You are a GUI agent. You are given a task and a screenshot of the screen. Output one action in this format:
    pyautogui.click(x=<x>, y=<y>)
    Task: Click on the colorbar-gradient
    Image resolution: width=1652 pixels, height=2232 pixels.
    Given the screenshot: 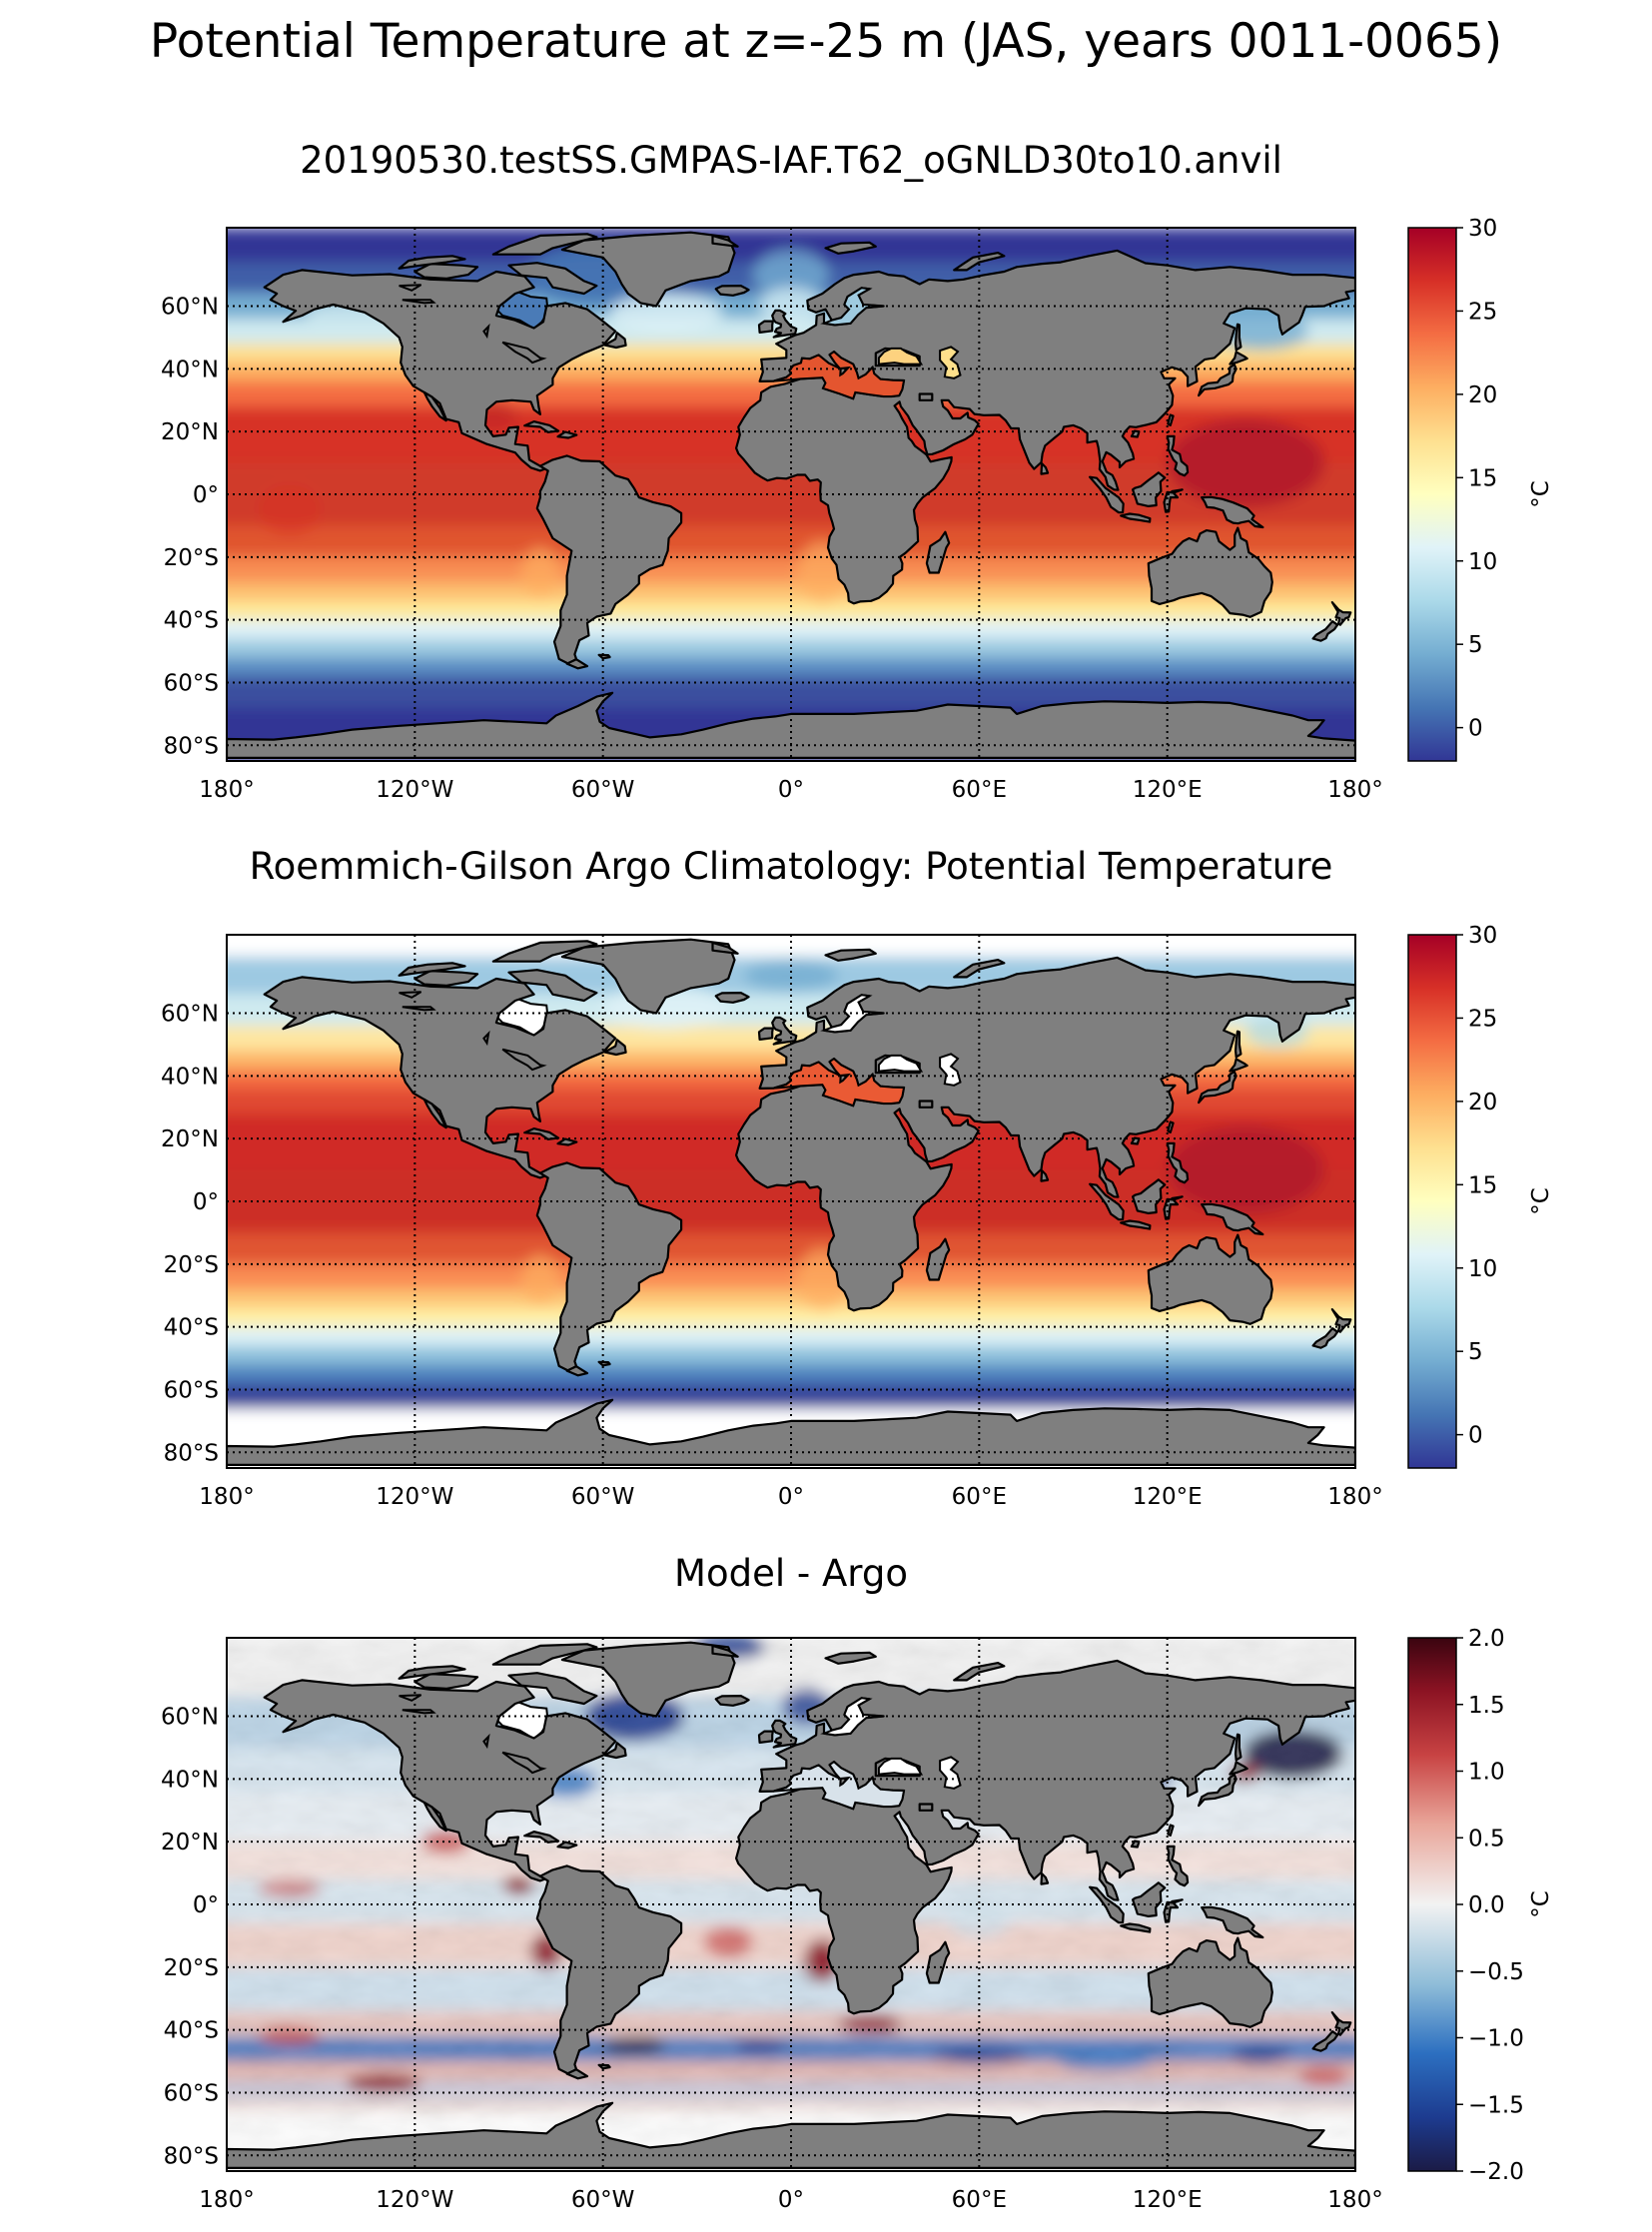 What is the action you would take?
    pyautogui.click(x=1432, y=1905)
    